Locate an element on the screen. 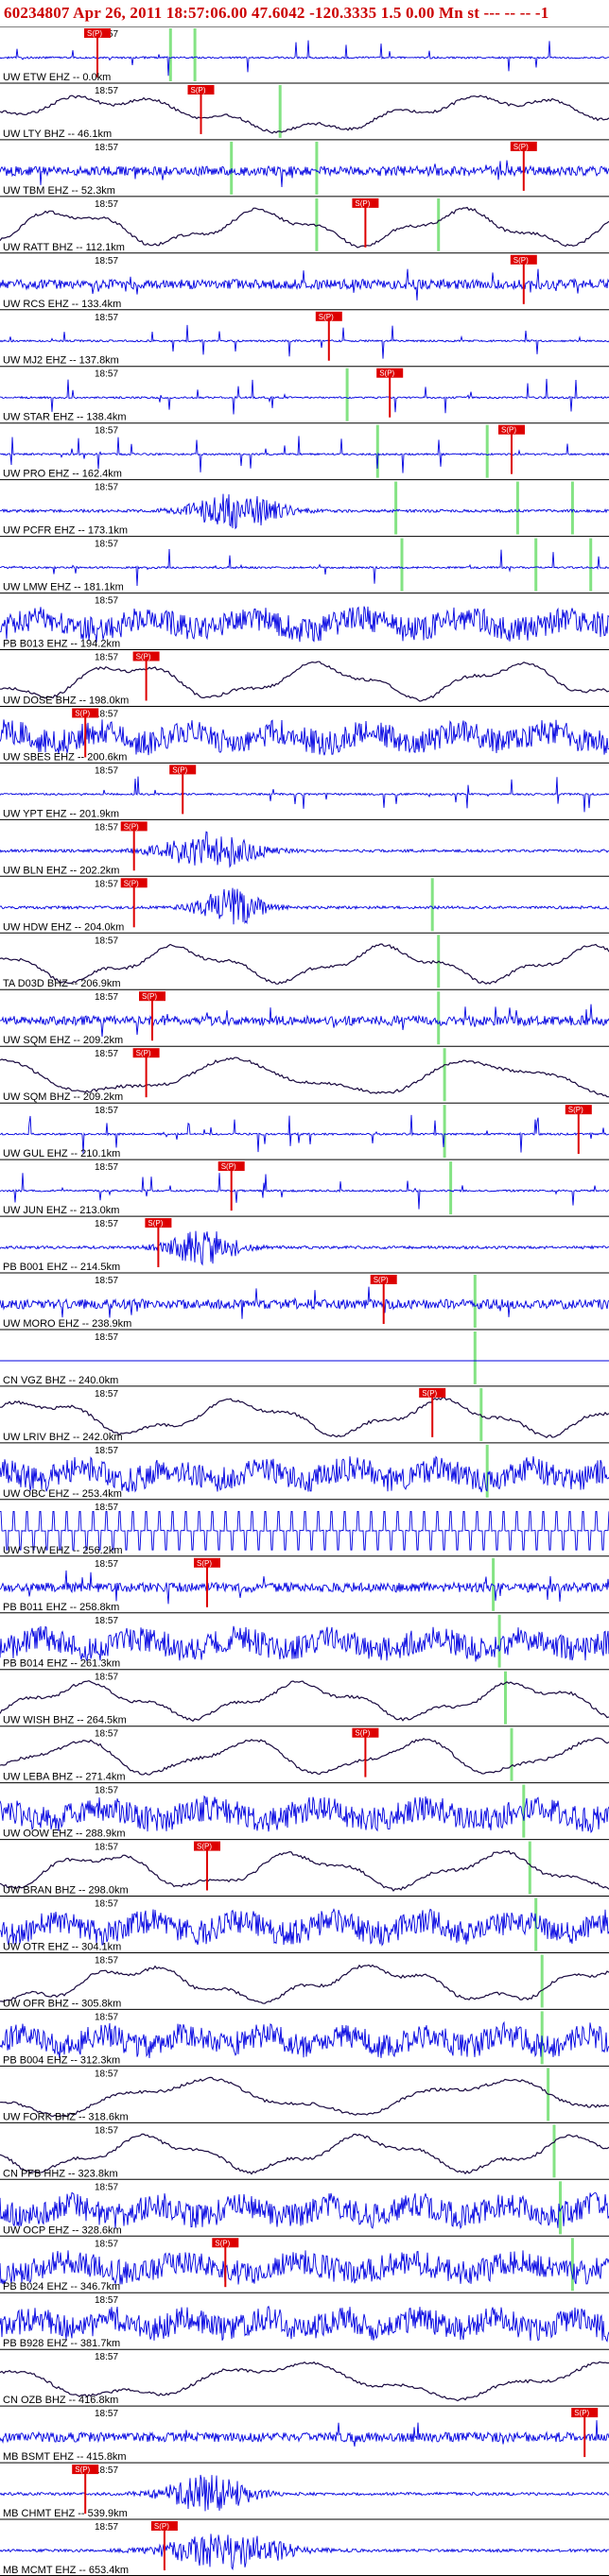  channel-row: 18:57 TA D03D BHZ -- 206.9km is located at coordinates (304, 960).